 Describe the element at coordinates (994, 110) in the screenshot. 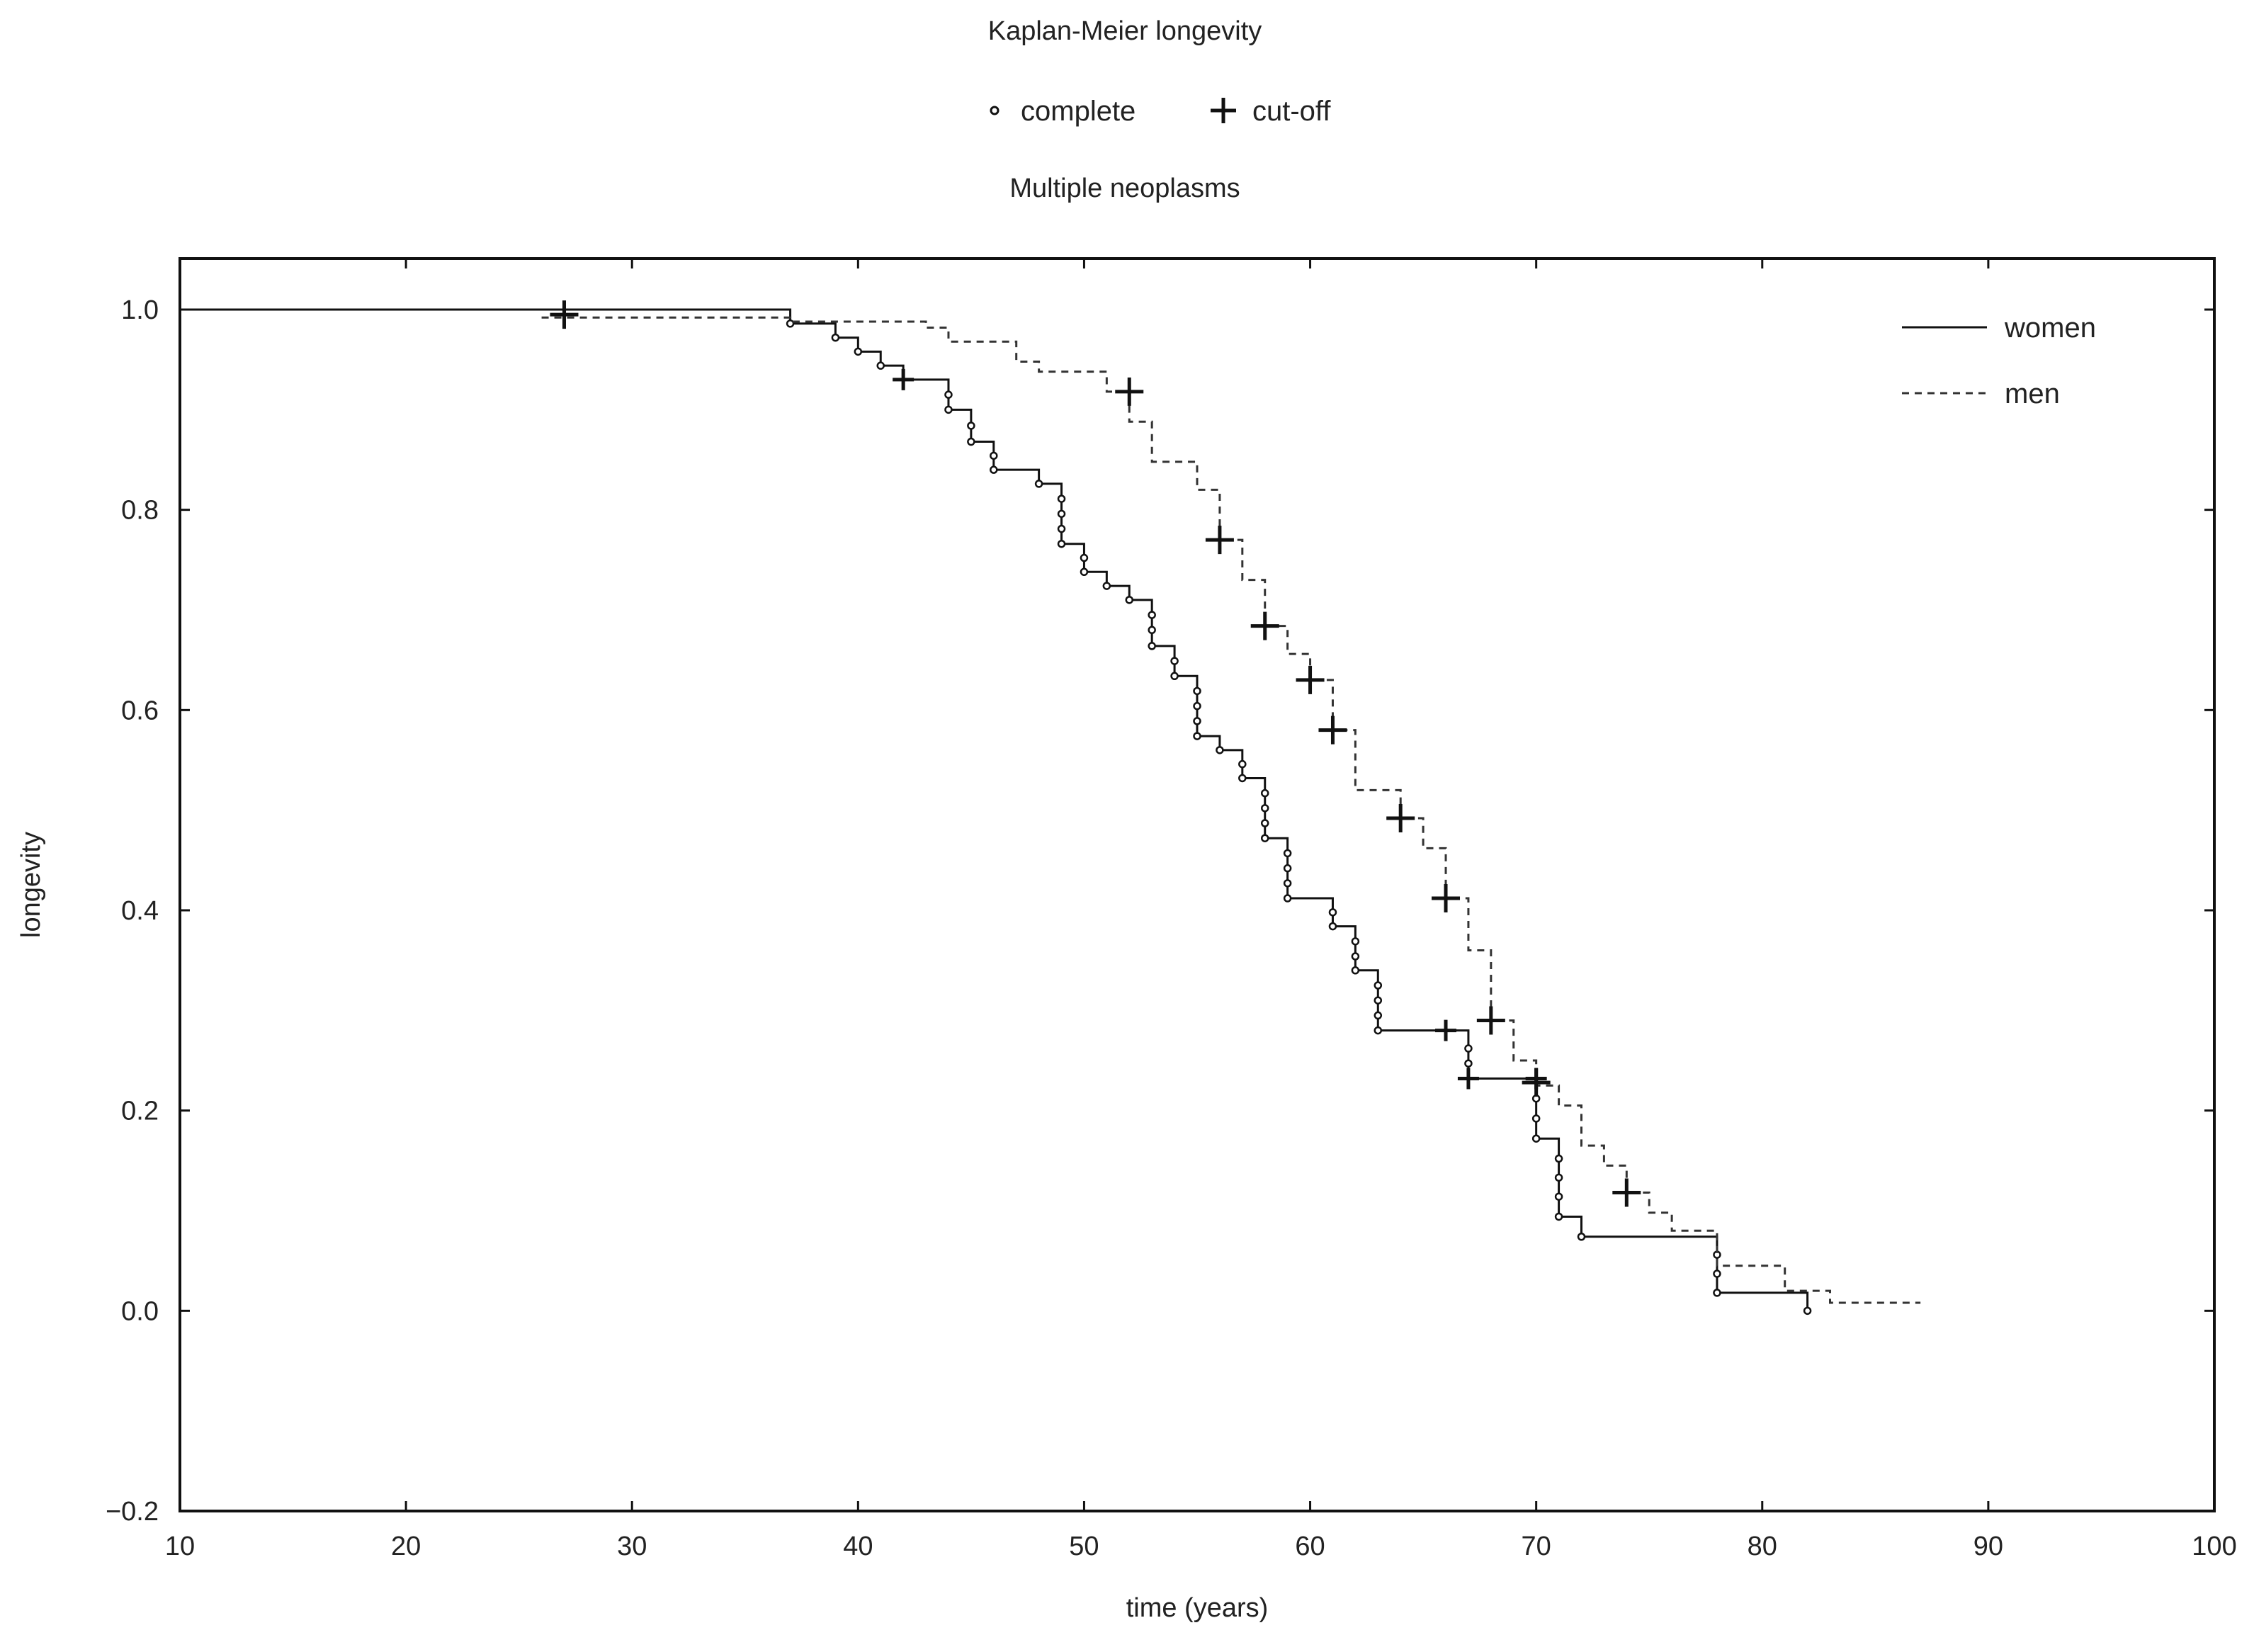

I see `complete-legend-circle-icon` at that location.